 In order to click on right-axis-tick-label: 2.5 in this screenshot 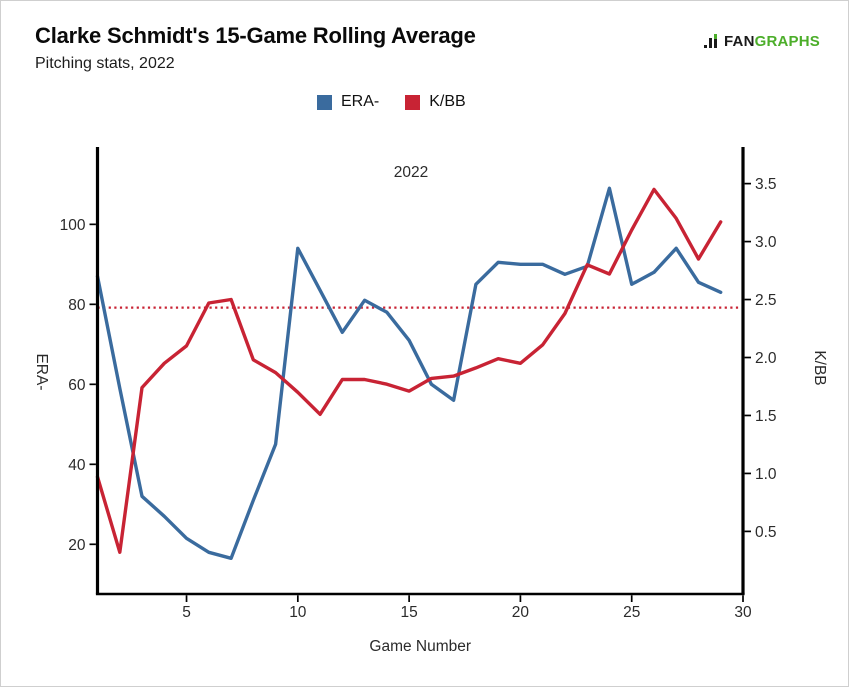, I will do `click(766, 300)`.